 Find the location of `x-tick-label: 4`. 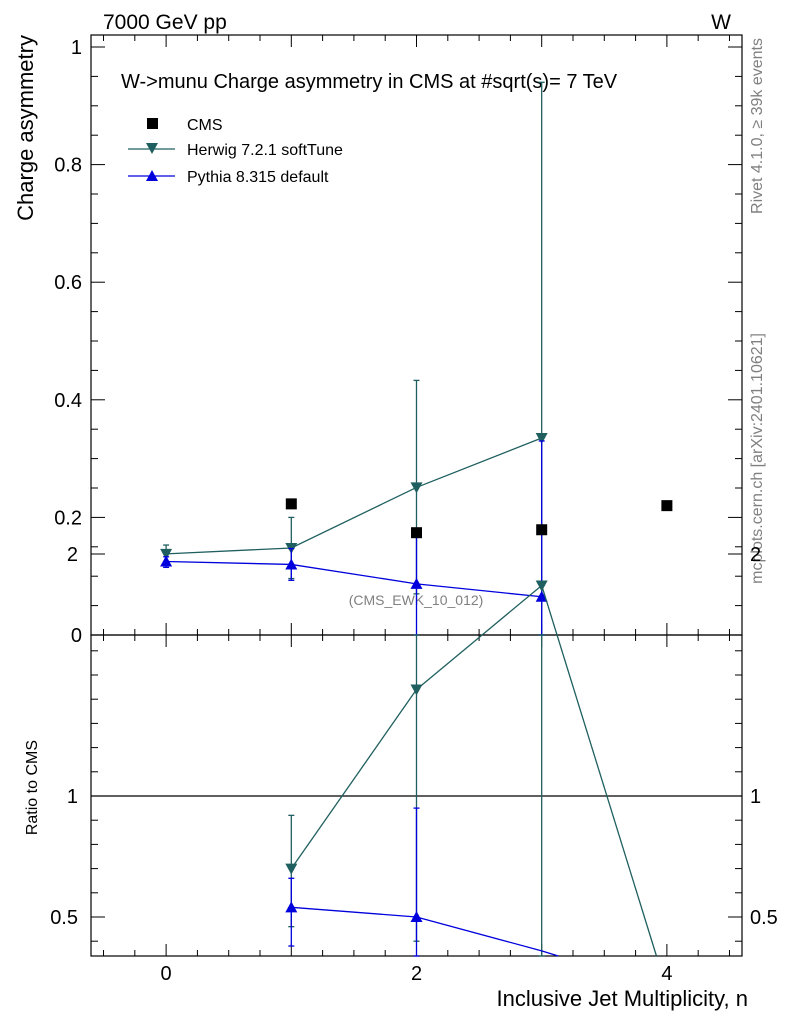

x-tick-label: 4 is located at coordinates (666, 974).